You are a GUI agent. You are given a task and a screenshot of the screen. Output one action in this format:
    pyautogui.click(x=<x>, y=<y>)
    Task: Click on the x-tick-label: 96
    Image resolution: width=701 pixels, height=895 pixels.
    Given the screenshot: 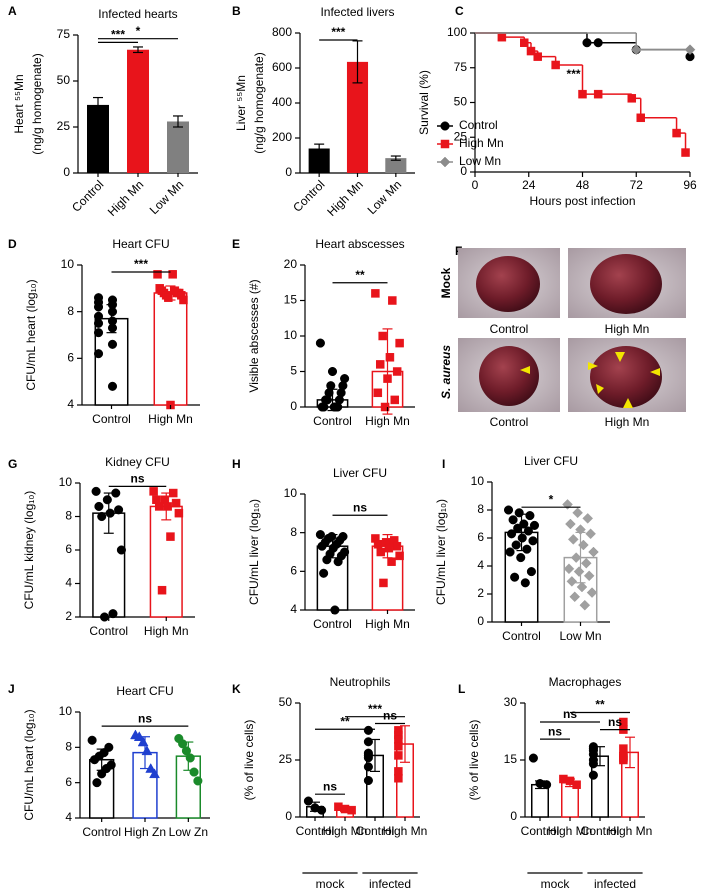 What is the action you would take?
    pyautogui.click(x=690, y=185)
    